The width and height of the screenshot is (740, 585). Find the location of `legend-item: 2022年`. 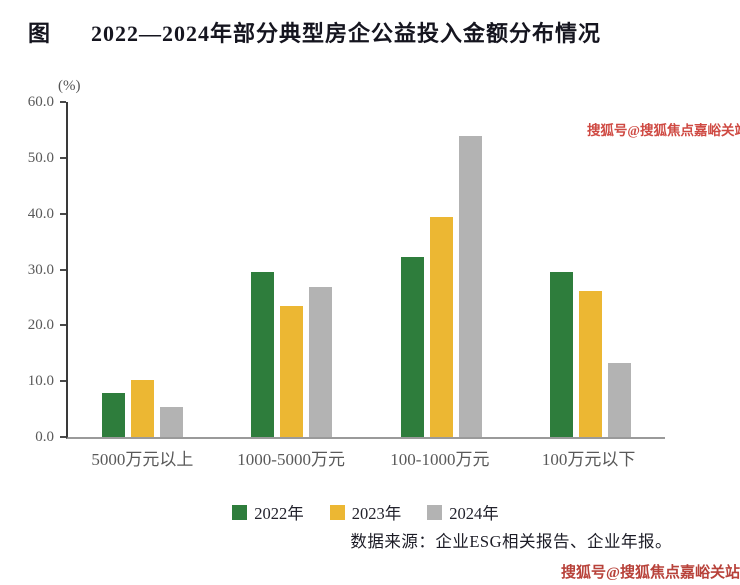

legend-item: 2022年 is located at coordinates (268, 512).